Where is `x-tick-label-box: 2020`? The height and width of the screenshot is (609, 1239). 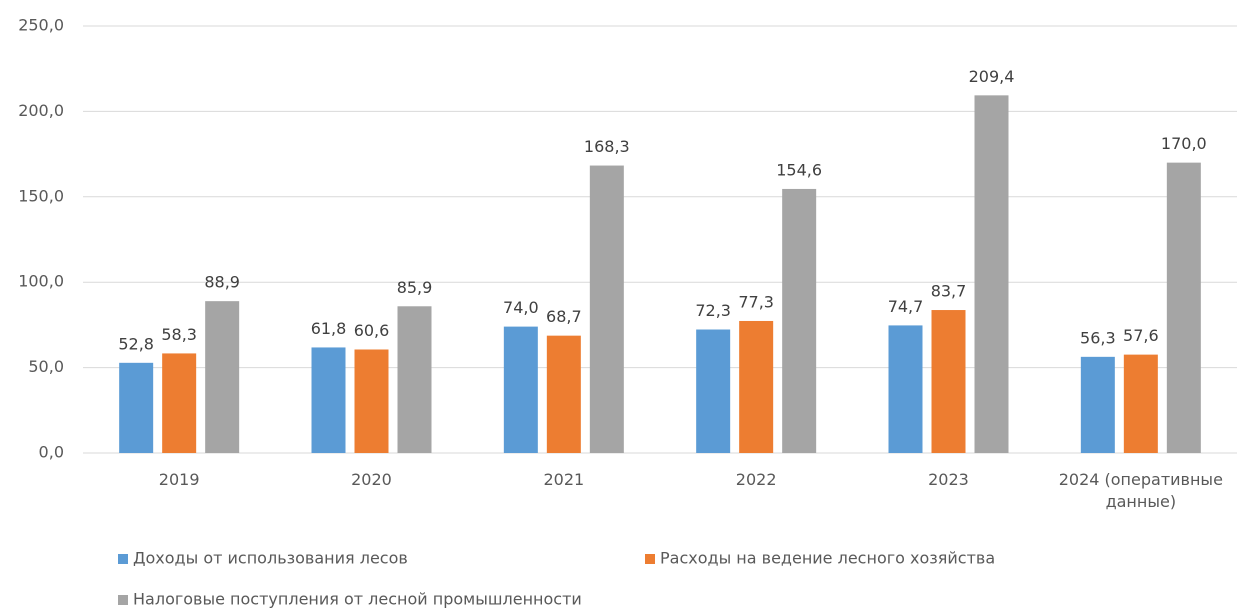
x-tick-label-box: 2020 is located at coordinates (371, 479).